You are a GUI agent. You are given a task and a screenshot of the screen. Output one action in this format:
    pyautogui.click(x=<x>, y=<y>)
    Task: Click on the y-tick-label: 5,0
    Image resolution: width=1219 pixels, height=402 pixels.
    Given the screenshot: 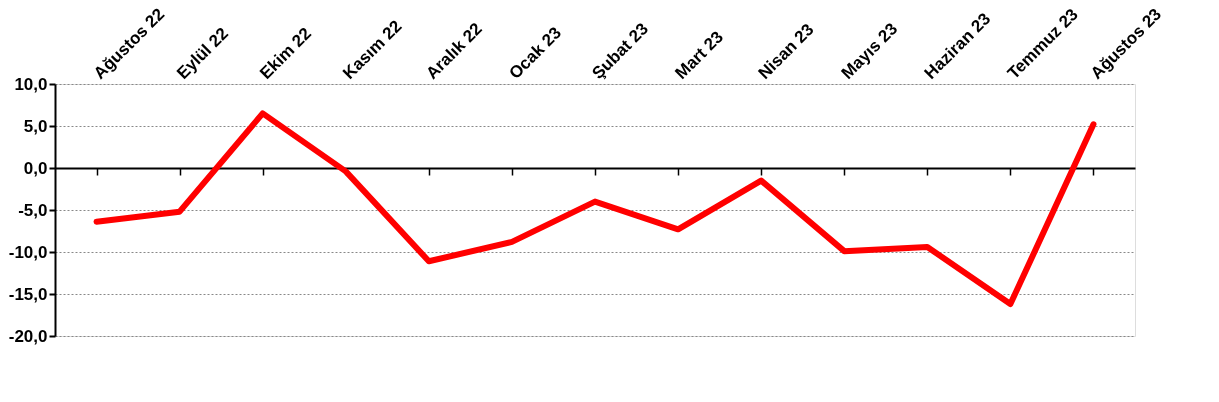 What is the action you would take?
    pyautogui.click(x=35, y=126)
    